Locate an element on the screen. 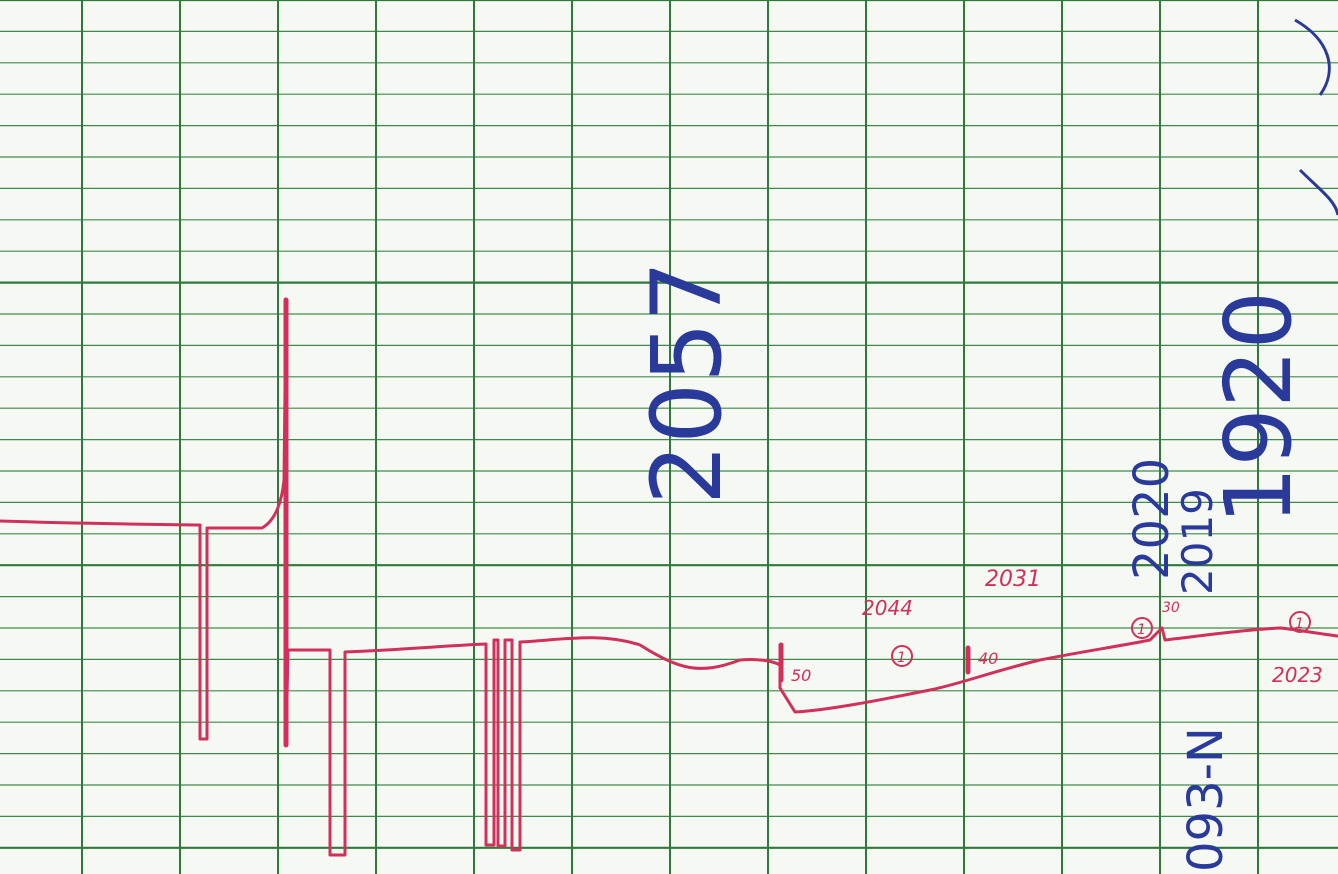 This screenshot has height=874, width=1338. red-circle-markers is located at coordinates (1101, 639).